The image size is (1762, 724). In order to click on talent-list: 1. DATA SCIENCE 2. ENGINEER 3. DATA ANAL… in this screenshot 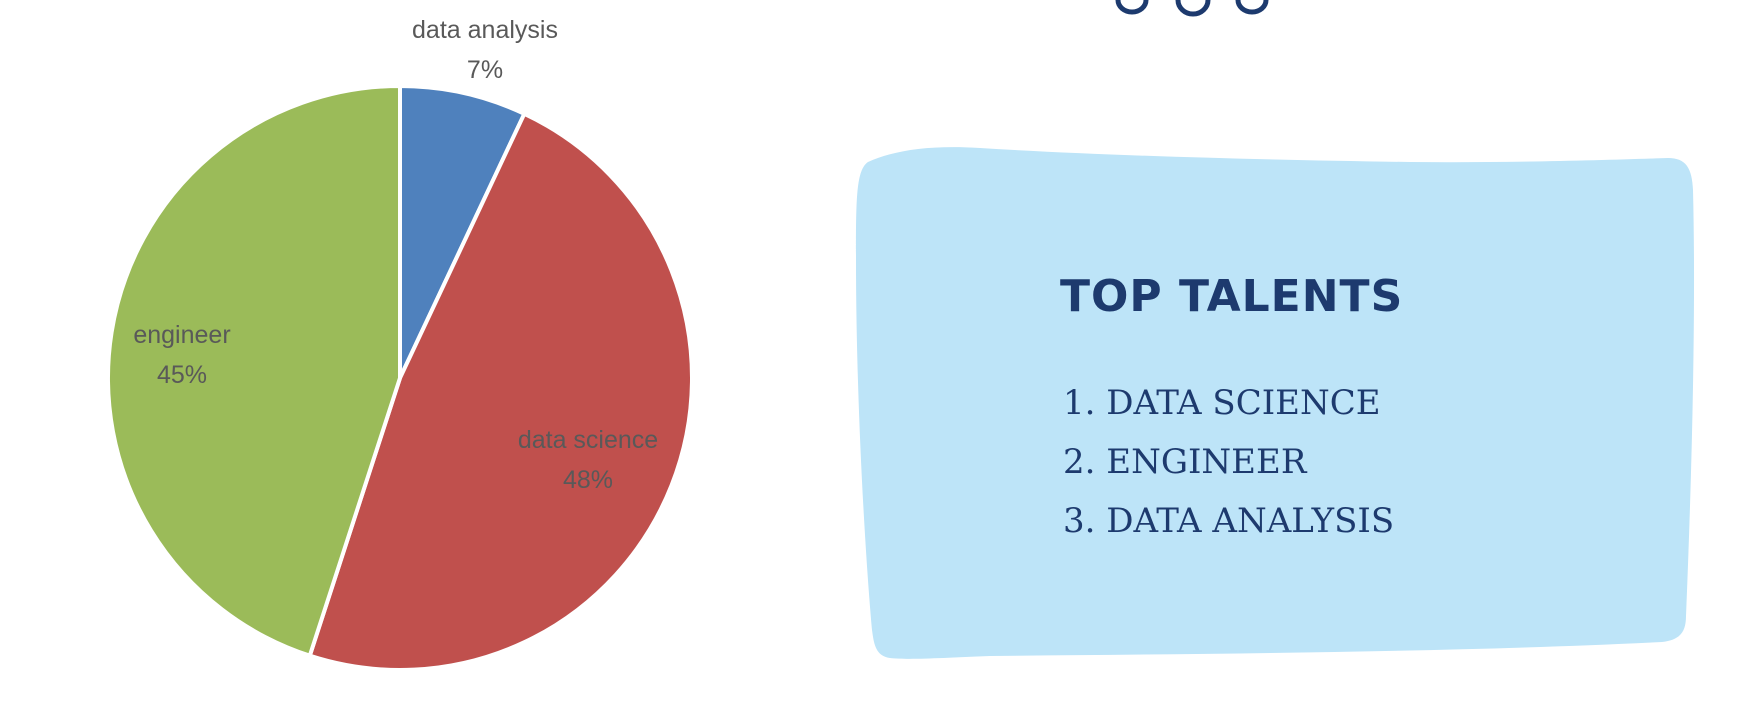, I will do `click(1228, 462)`.